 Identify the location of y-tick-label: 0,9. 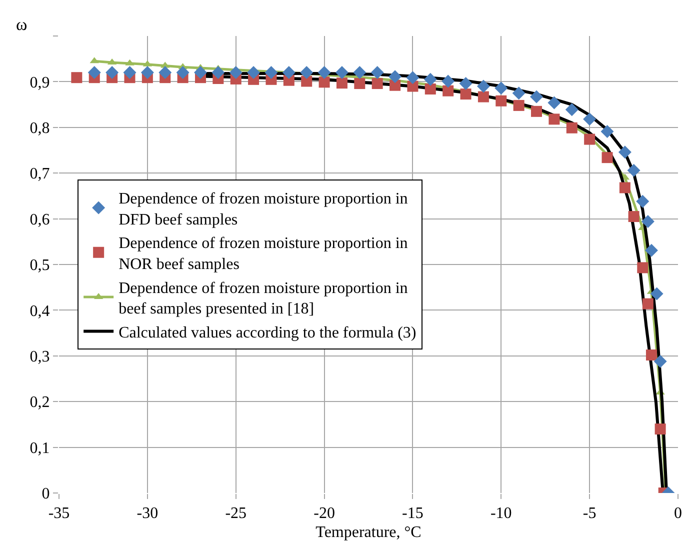
(40, 83).